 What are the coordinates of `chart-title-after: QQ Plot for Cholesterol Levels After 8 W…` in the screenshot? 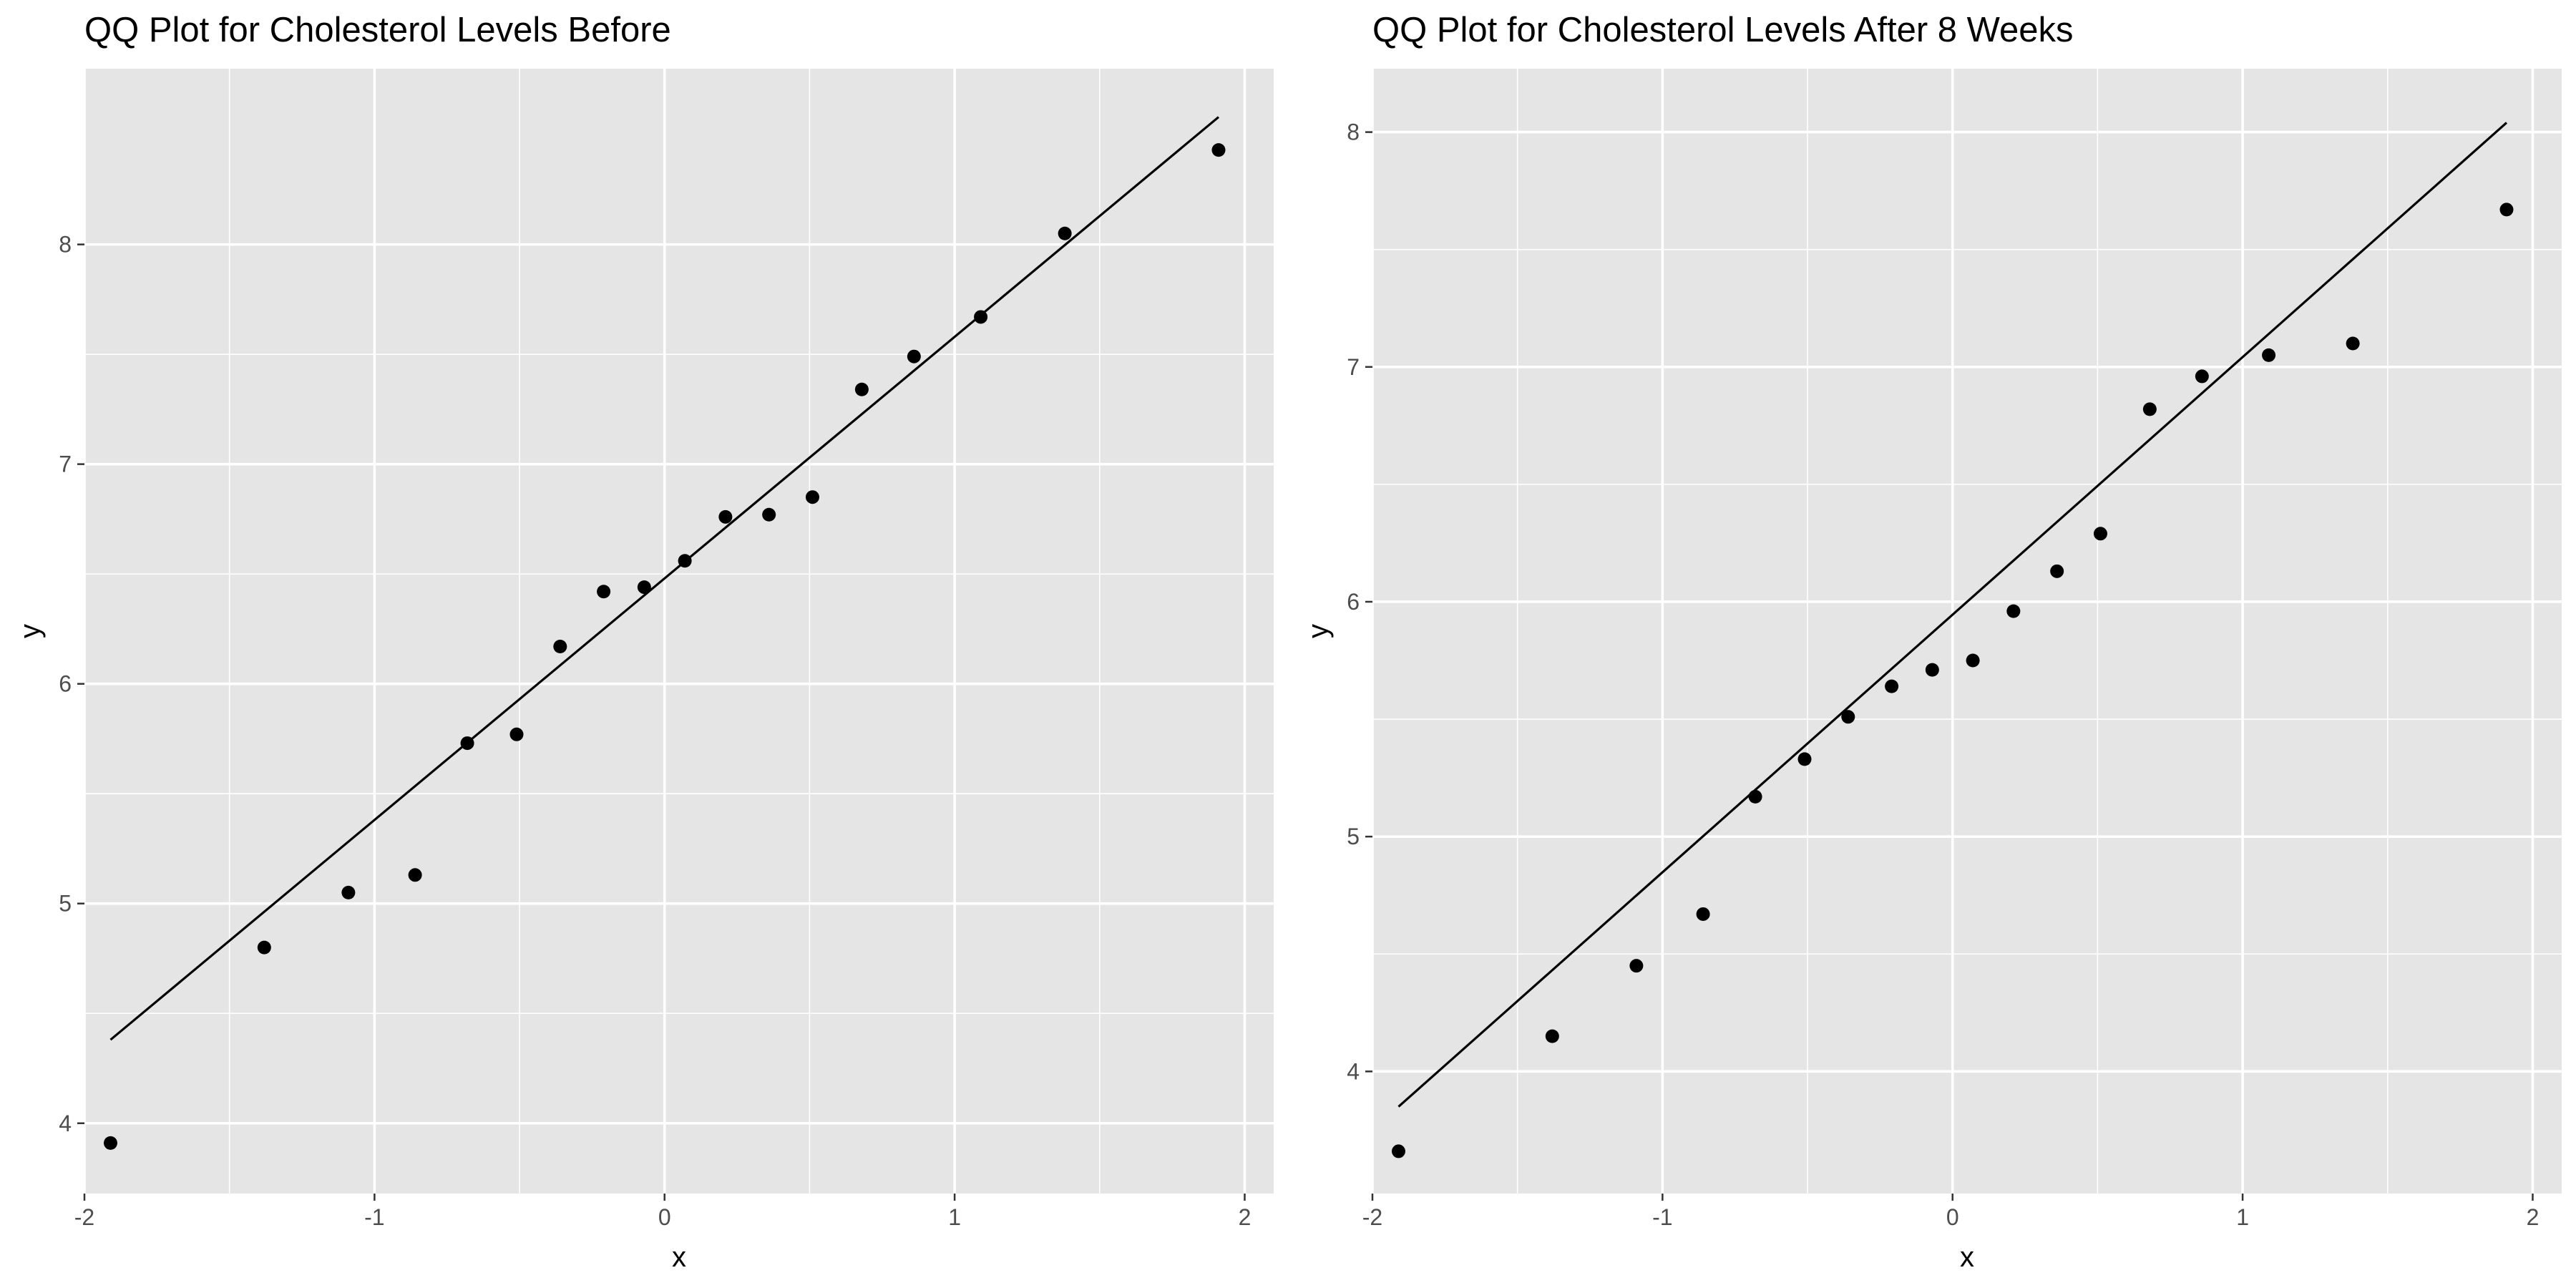 It's located at (1723, 30).